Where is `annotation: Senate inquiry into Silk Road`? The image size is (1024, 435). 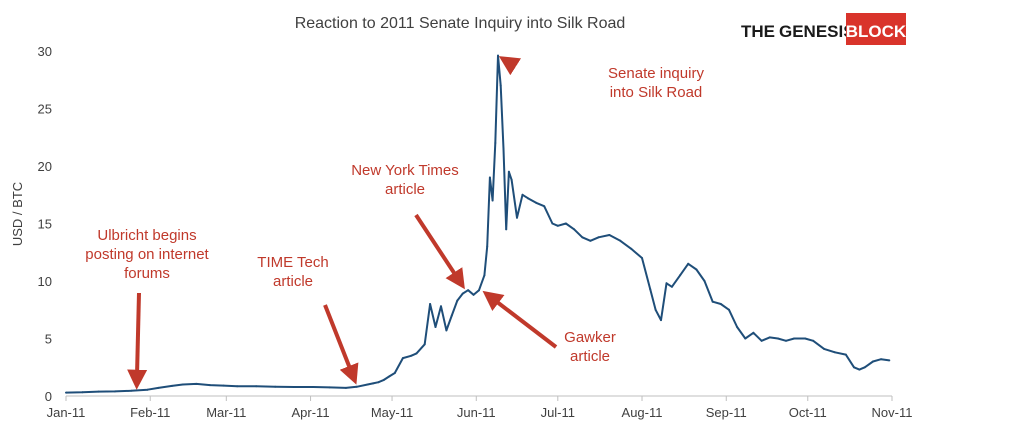 annotation: Senate inquiry into Silk Road is located at coordinates (601, 78).